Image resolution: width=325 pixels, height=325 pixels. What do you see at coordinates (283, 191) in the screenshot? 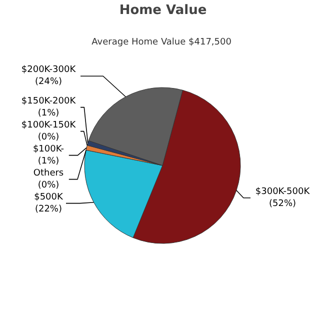
I see `slice-label: $300K-500K` at bounding box center [283, 191].